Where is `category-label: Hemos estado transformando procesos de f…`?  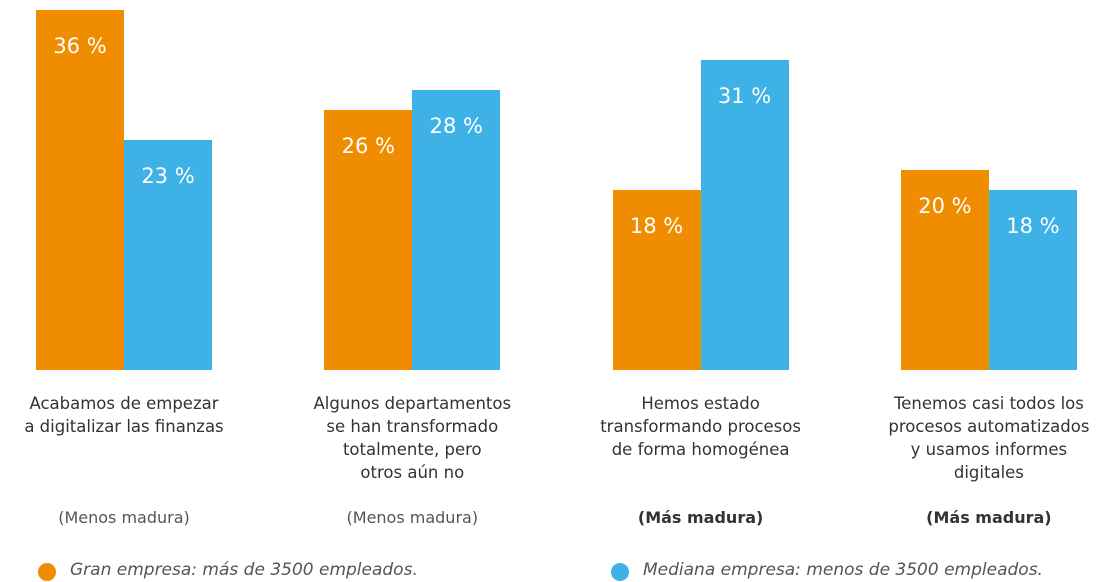
category-label: Hemos estado transformando procesos de f… is located at coordinates (700, 426).